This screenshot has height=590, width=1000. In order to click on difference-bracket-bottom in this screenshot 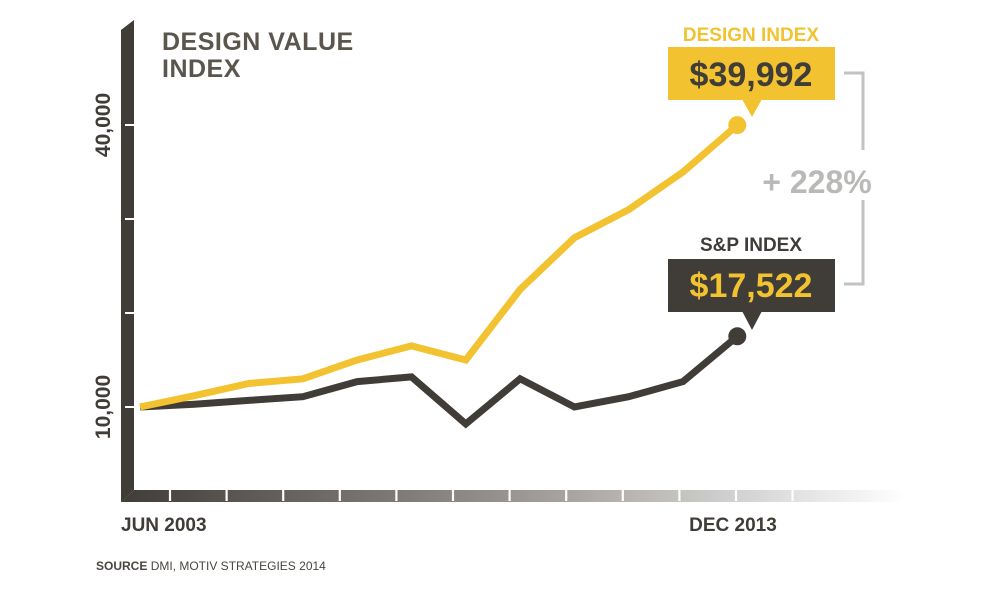, I will do `click(854, 243)`.